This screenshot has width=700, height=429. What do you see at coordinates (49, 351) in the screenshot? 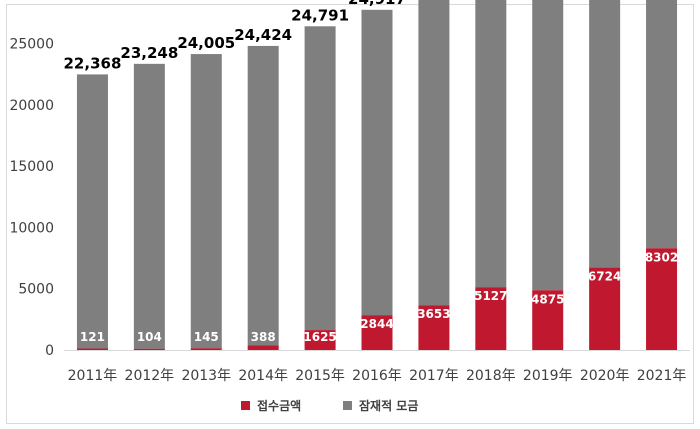
I see `y-tick-label: 0` at bounding box center [49, 351].